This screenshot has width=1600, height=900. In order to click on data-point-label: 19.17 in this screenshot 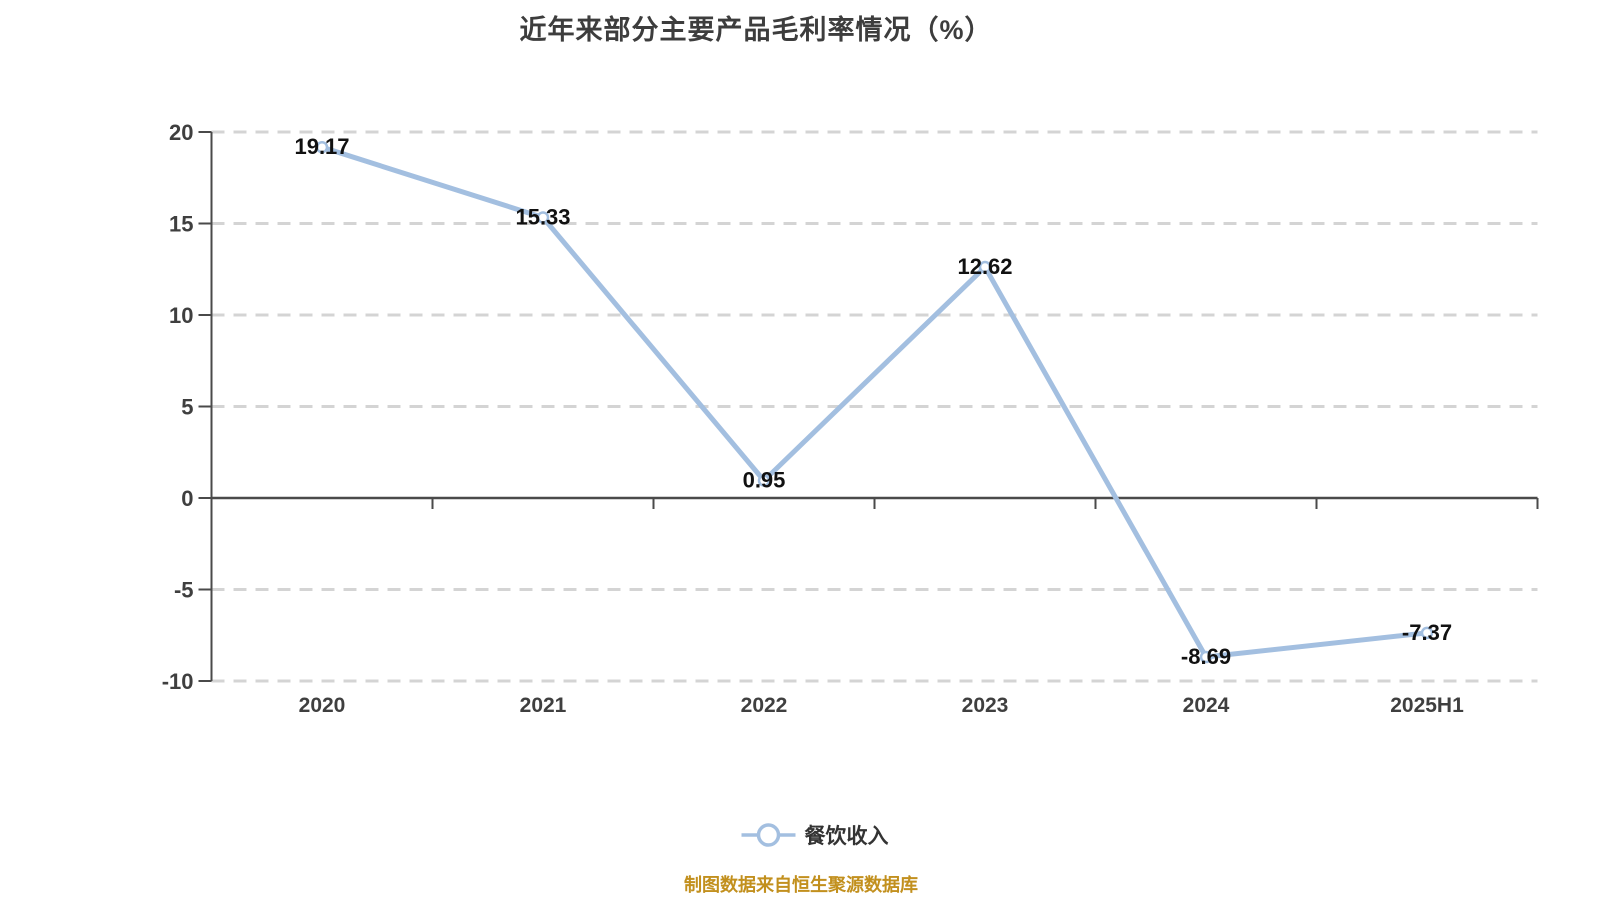, I will do `click(321, 146)`.